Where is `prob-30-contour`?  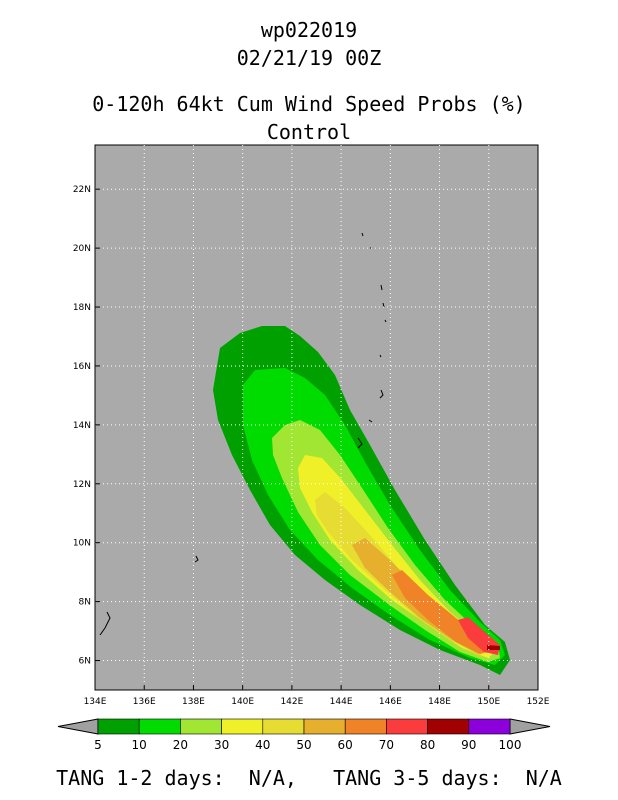
prob-30-contour is located at coordinates (397, 556).